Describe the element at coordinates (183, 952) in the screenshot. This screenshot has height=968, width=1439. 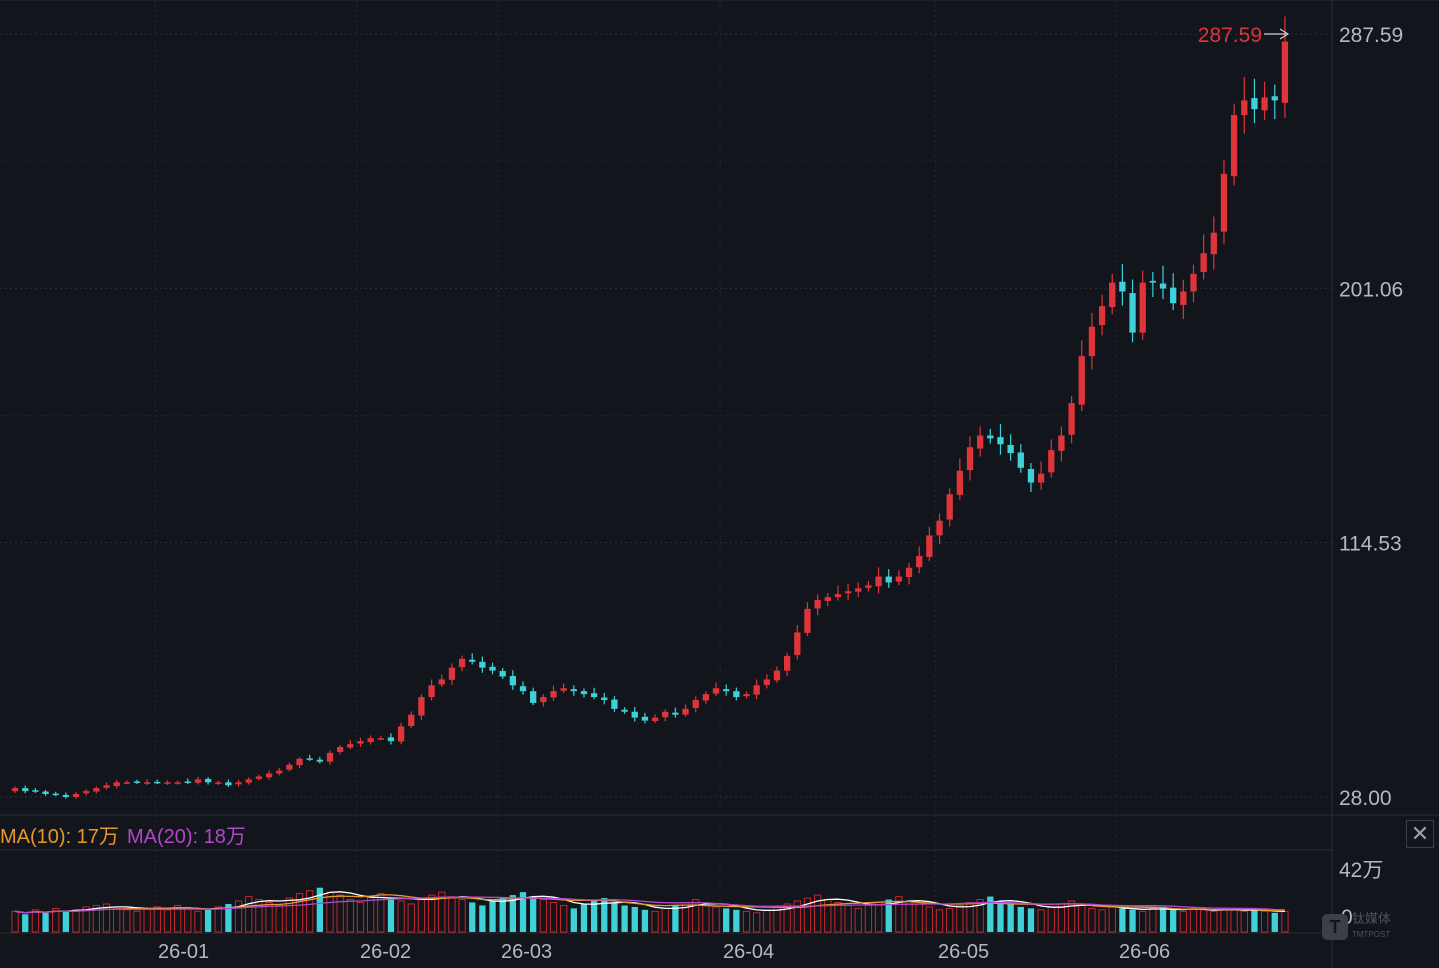
I see `date-tick-label: 26-01` at that location.